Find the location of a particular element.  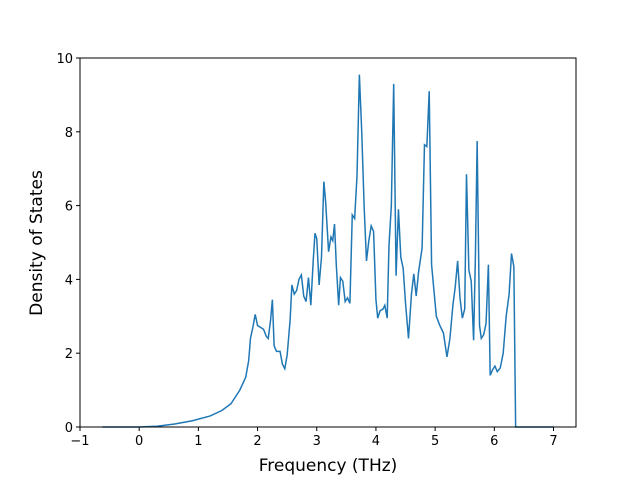

x-tick-label: −1 is located at coordinates (79, 441).